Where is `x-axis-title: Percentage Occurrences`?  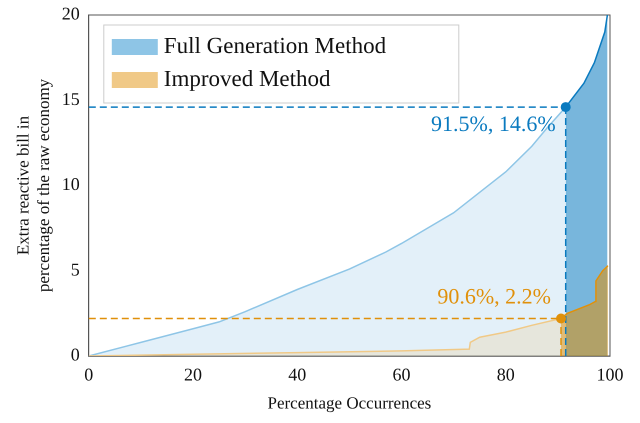 x-axis-title: Percentage Occurrences is located at coordinates (350, 402).